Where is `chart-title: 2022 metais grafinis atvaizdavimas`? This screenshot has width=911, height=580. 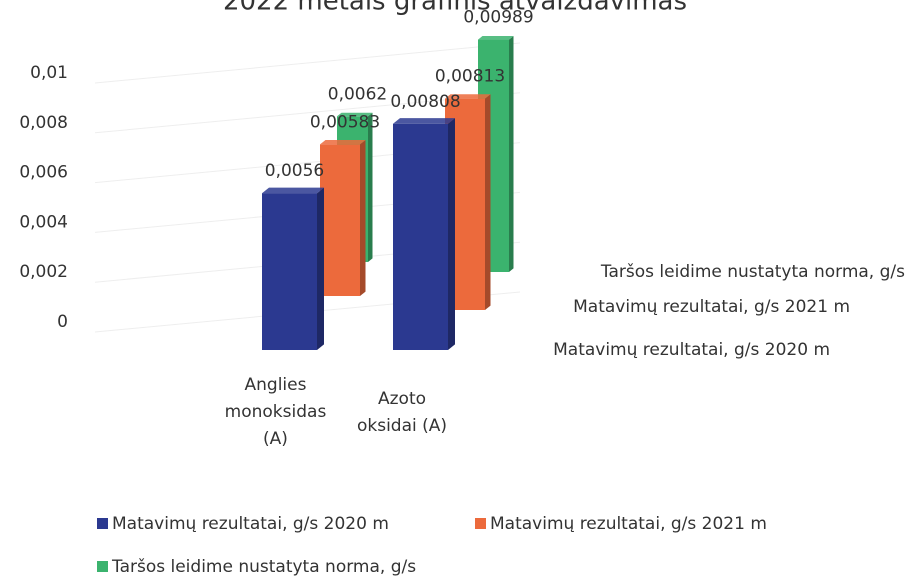
chart-title: 2022 metais grafinis atvaizdavimas is located at coordinates (455, 8).